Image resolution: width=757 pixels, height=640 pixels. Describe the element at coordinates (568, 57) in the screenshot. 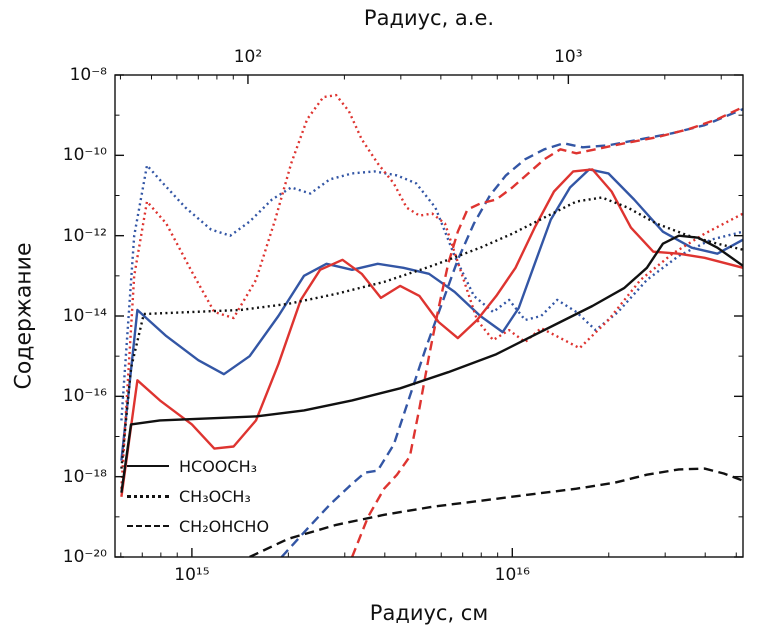

I see `top-x-tick-label: 10³` at that location.